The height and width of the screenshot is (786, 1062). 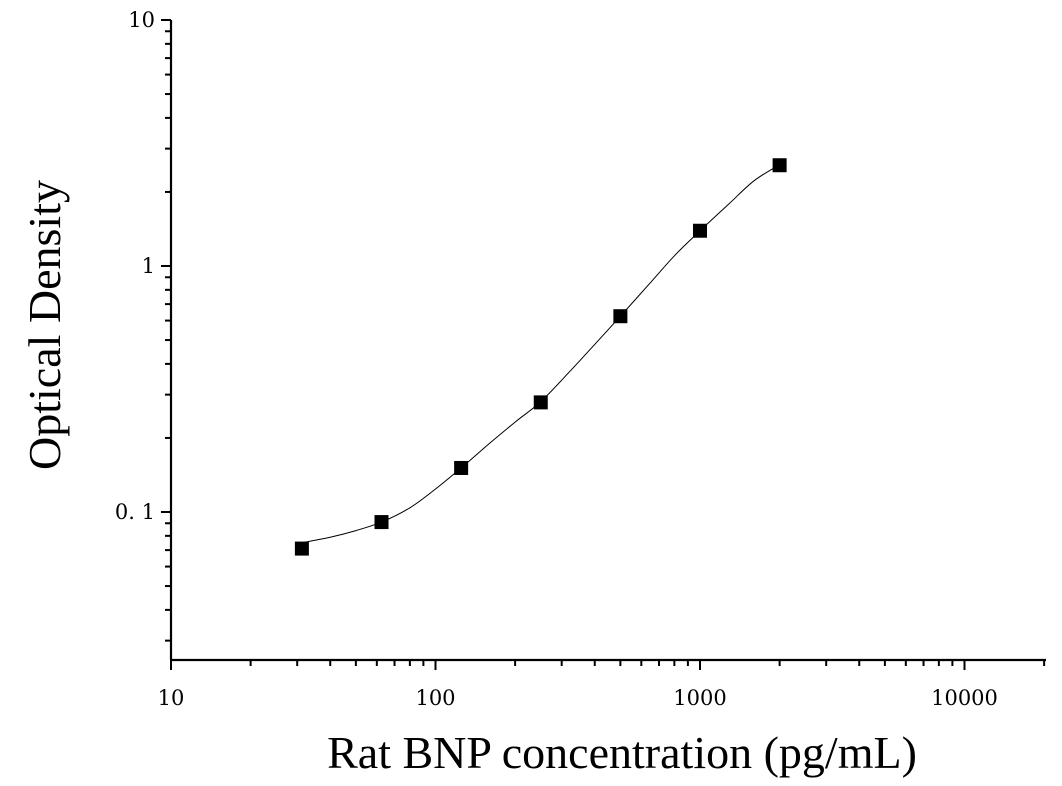 I want to click on y-axis-title: Optical Density, so click(x=44, y=325).